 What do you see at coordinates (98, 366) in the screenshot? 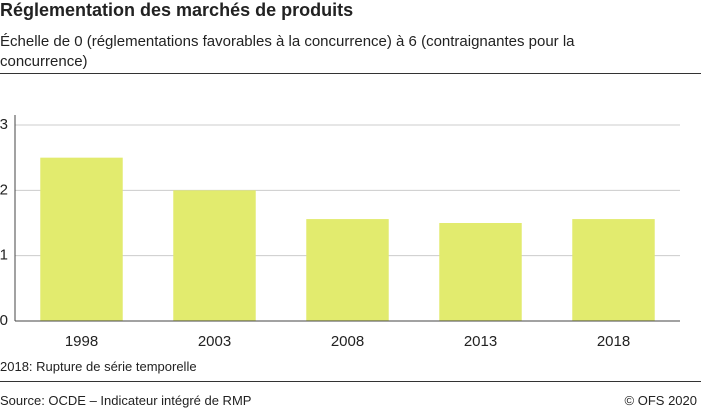
I see `note: 2018: Rupture de série temporelle` at bounding box center [98, 366].